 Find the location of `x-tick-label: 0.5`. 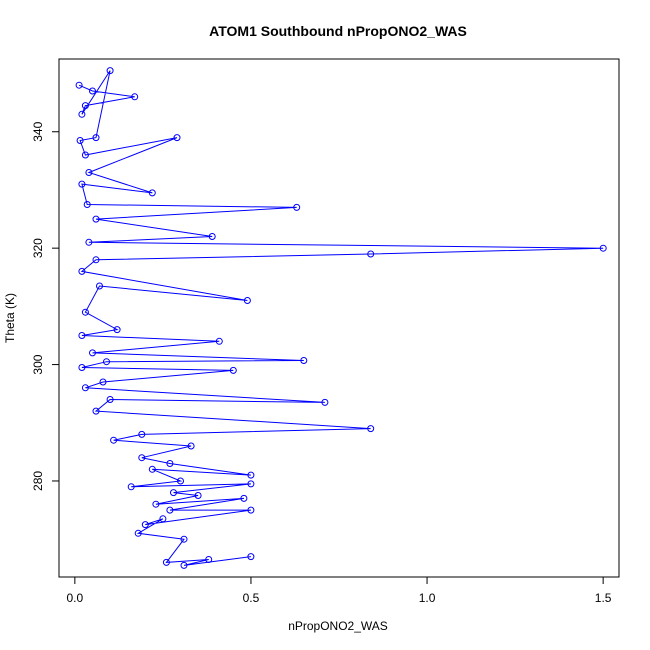

x-tick-label: 0.5 is located at coordinates (251, 598).